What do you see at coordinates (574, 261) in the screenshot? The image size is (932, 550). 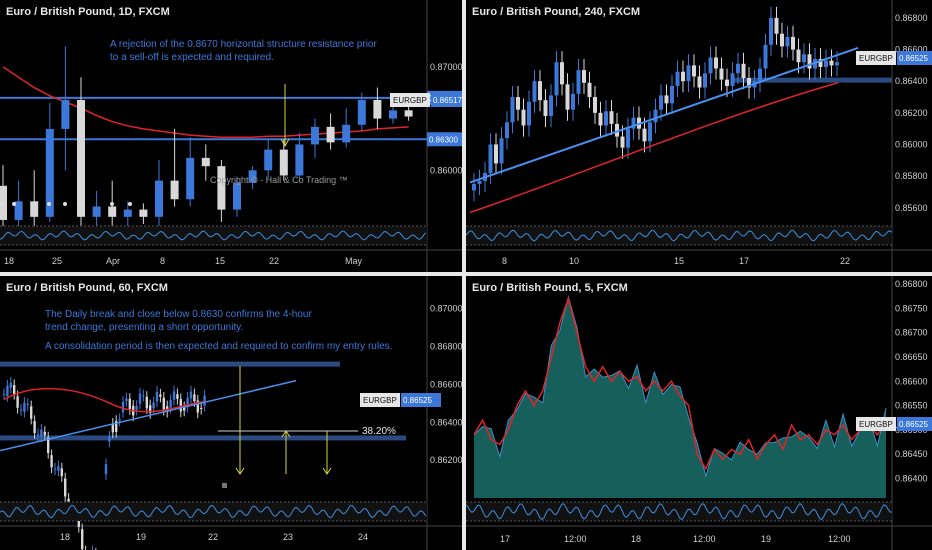 I see `time-tick-label: 10` at bounding box center [574, 261].